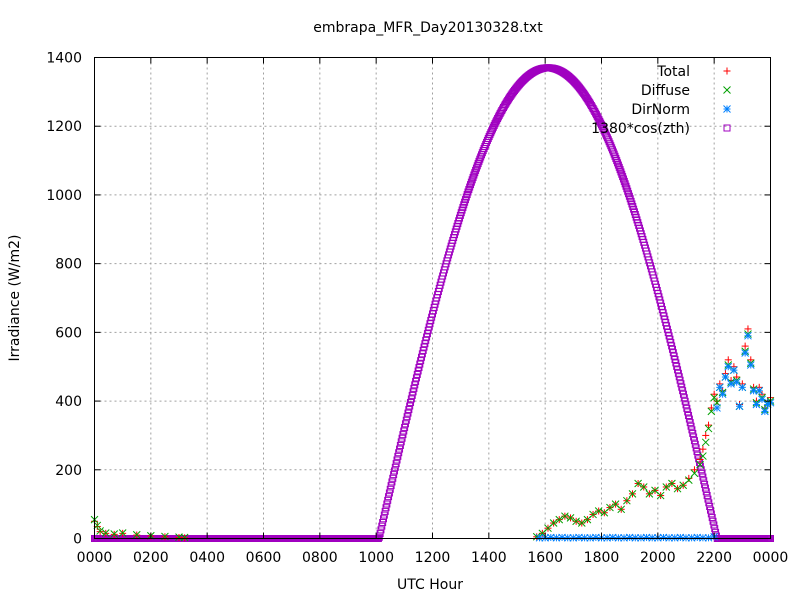 The height and width of the screenshot is (600, 800). What do you see at coordinates (714, 558) in the screenshot?
I see `x-tick-label: 2200` at bounding box center [714, 558].